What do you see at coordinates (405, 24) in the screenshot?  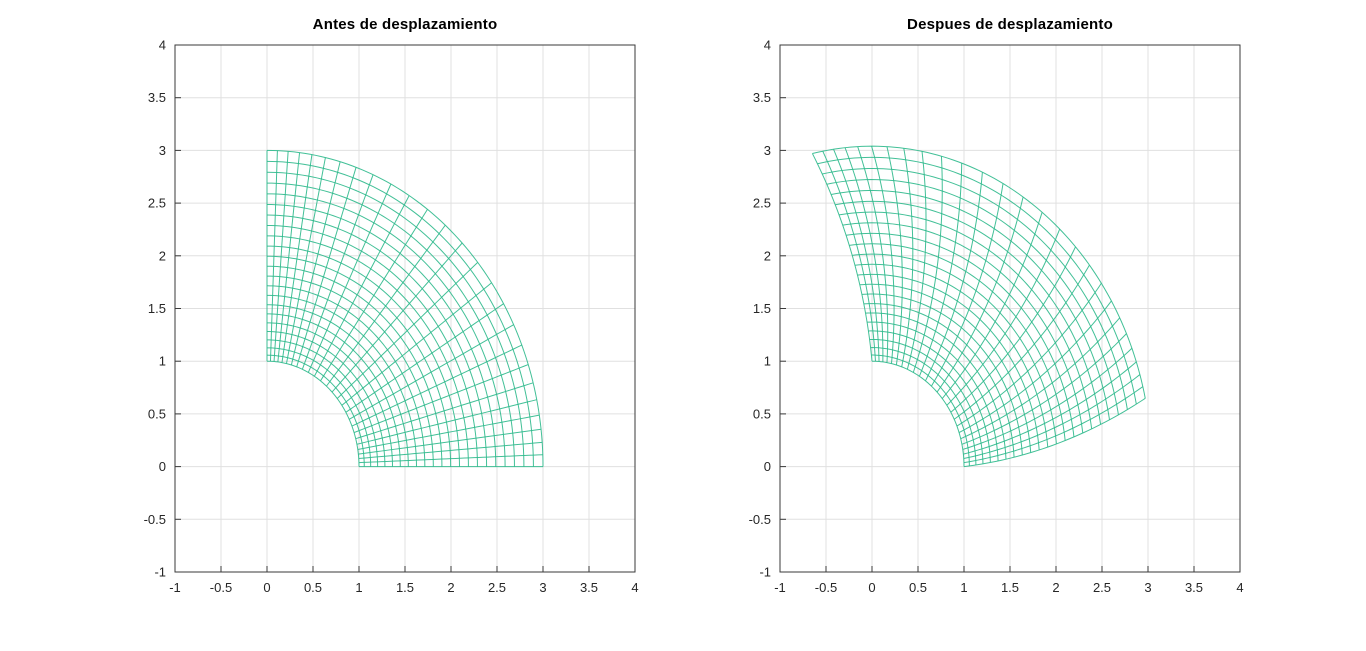 I see `plot-title-before: Antes de desplazamiento` at bounding box center [405, 24].